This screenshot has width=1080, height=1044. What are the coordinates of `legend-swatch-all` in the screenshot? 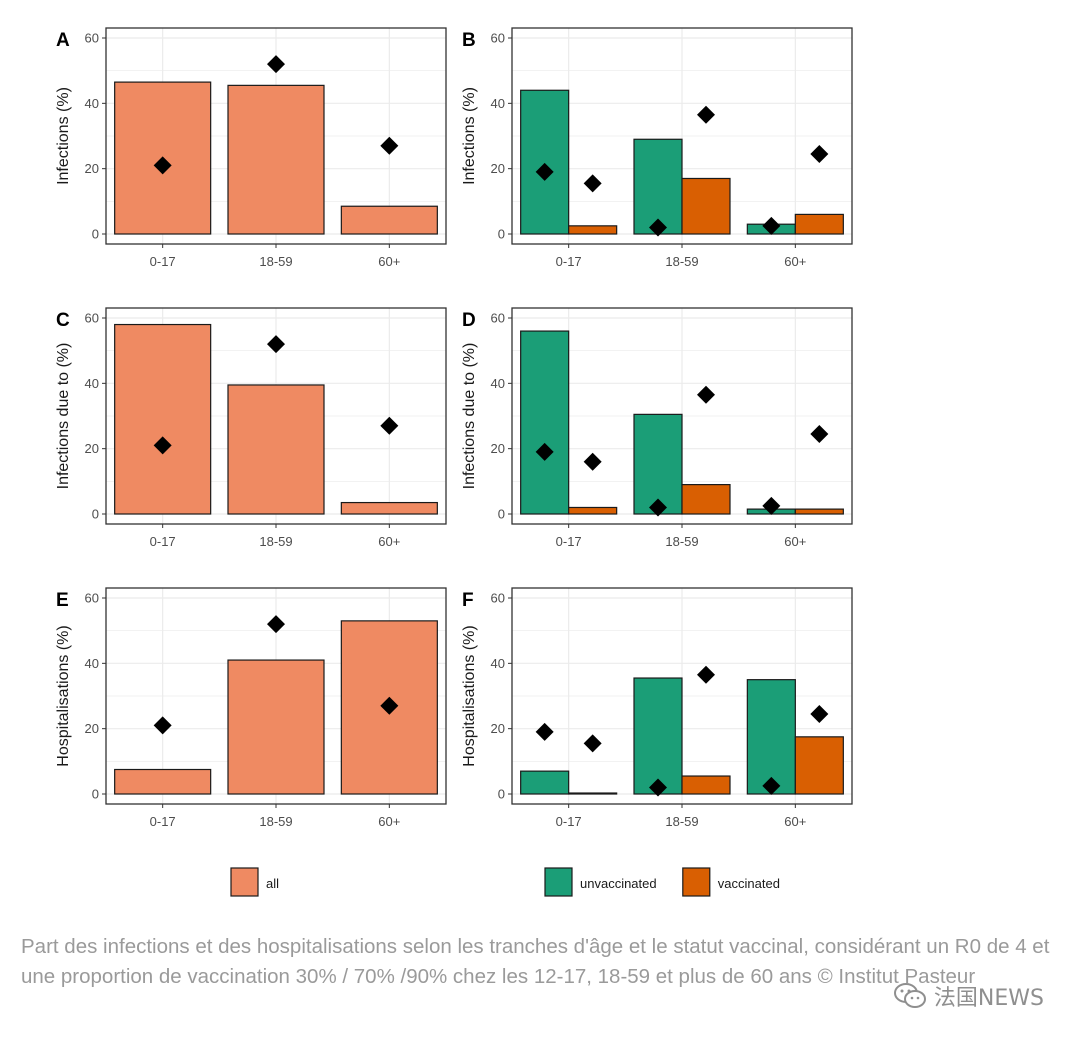 It's located at (244, 882).